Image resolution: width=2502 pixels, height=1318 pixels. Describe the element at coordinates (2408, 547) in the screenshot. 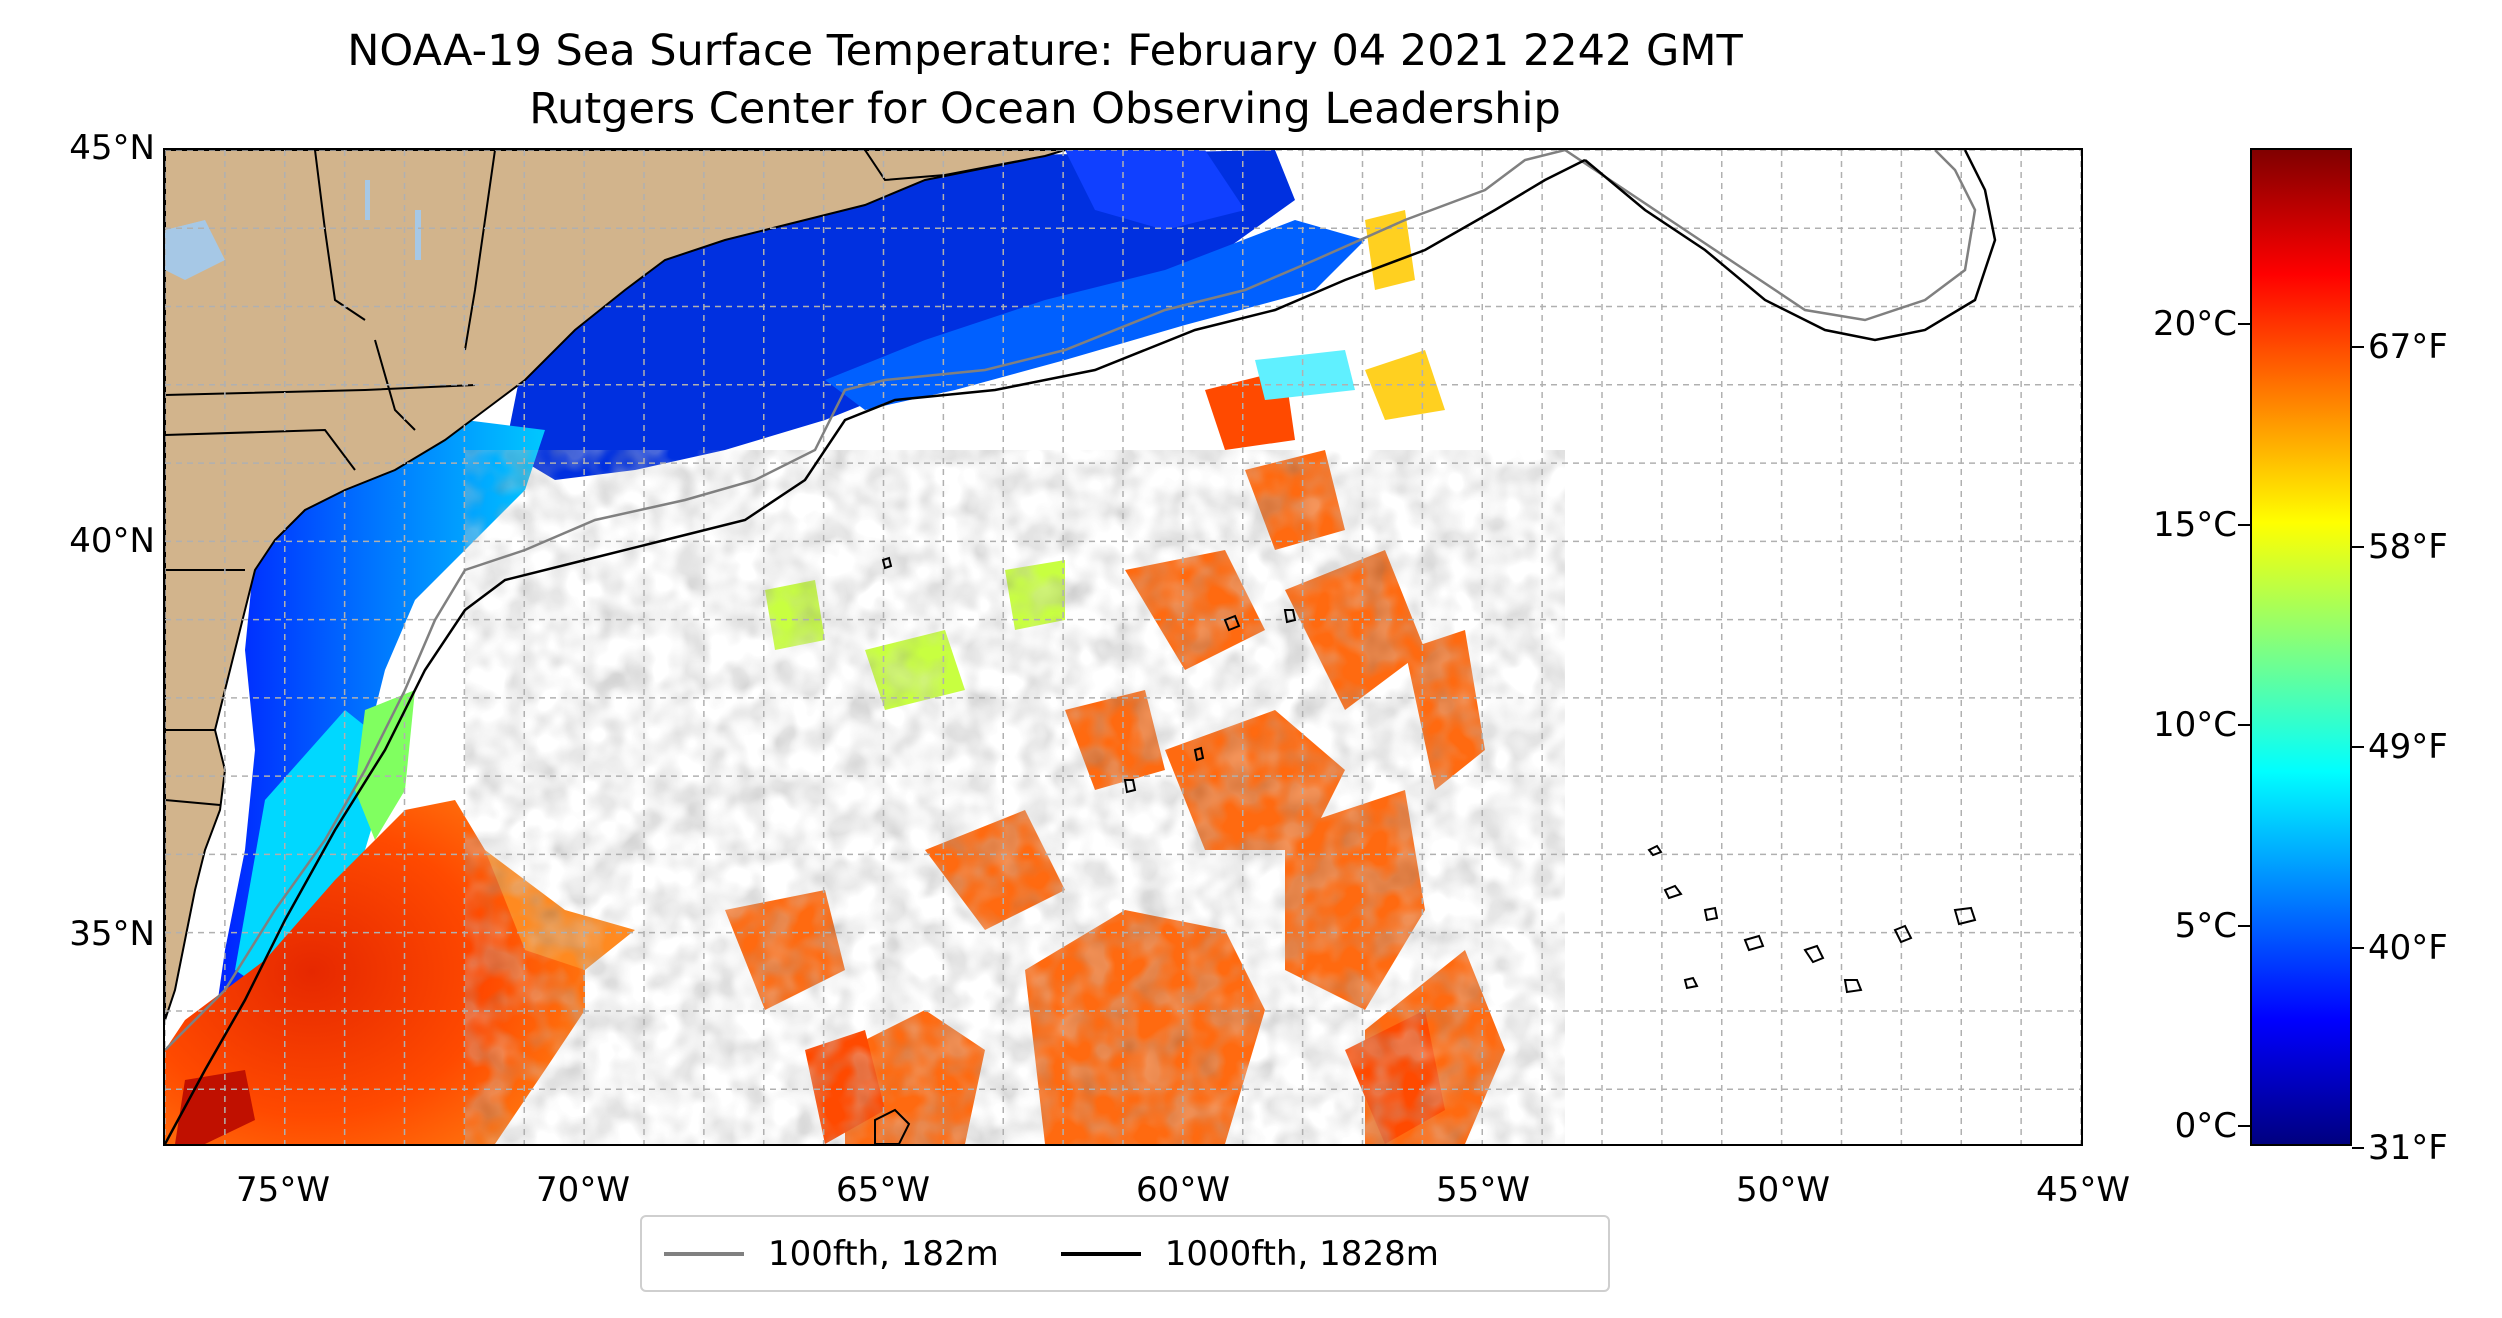

I see `colorbar-label-fahrenheit: 58°F` at that location.